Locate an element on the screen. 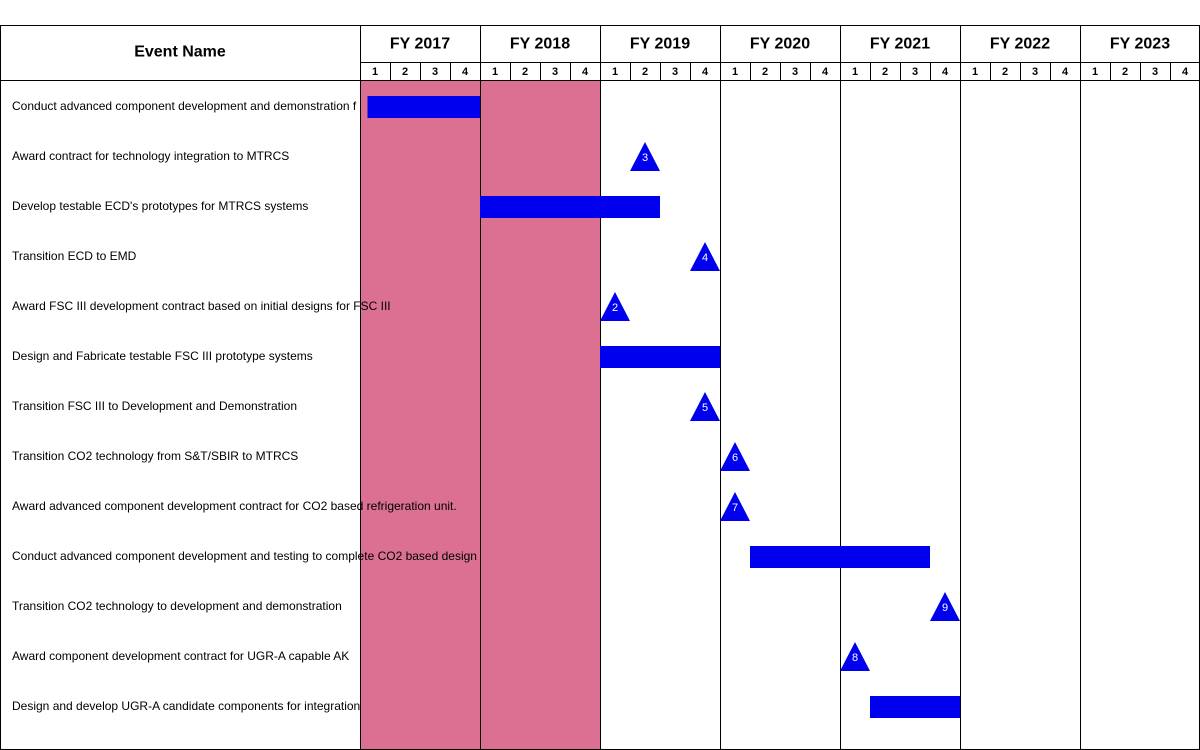  event-label: Transition ECD to EMD is located at coordinates (74, 256).